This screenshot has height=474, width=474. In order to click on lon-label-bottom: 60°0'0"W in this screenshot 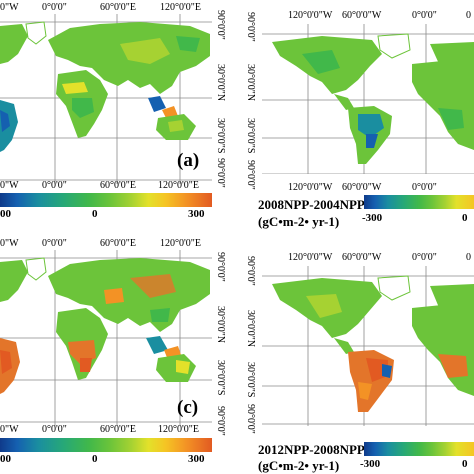, I will do `click(362, 187)`.